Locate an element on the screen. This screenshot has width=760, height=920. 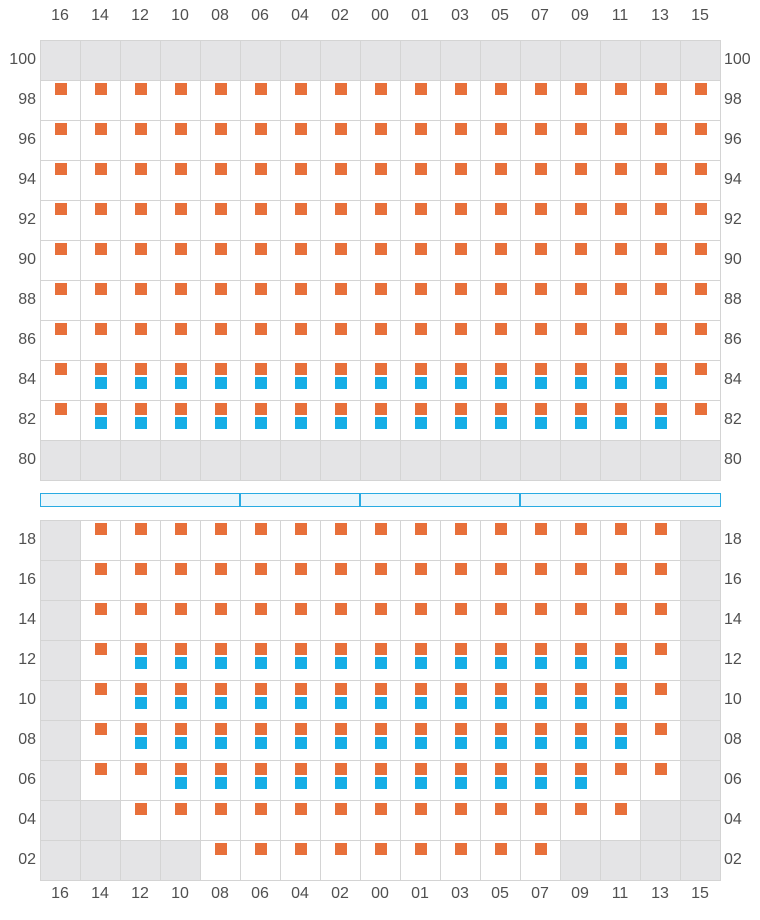
lower-row-label-left: 06 is located at coordinates (27, 779).